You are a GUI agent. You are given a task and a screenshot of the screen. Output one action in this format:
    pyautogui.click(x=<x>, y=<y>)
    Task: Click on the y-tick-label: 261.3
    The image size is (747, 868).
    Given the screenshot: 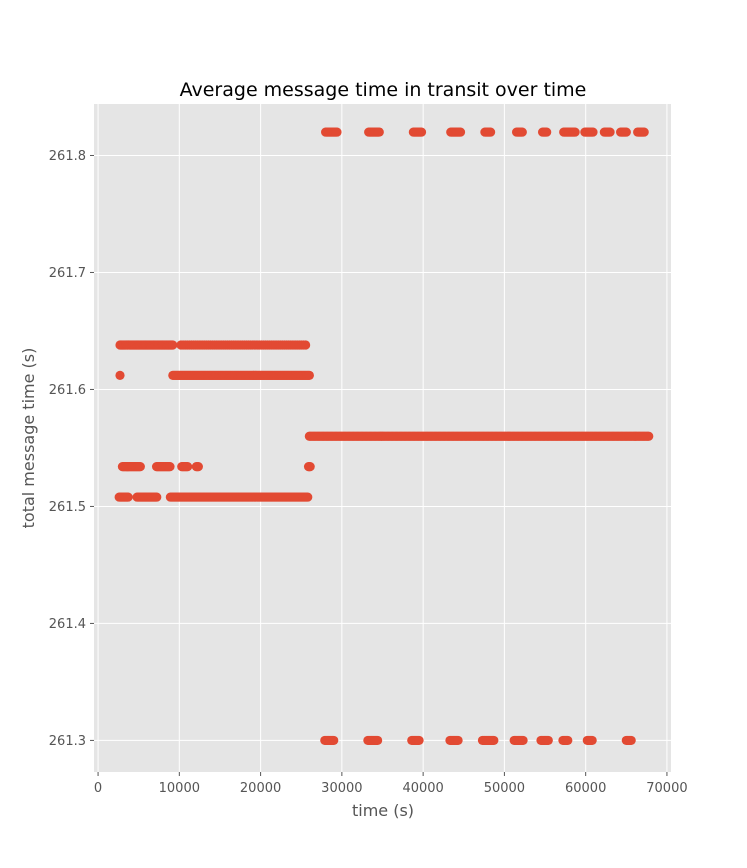 What is the action you would take?
    pyautogui.click(x=67, y=741)
    